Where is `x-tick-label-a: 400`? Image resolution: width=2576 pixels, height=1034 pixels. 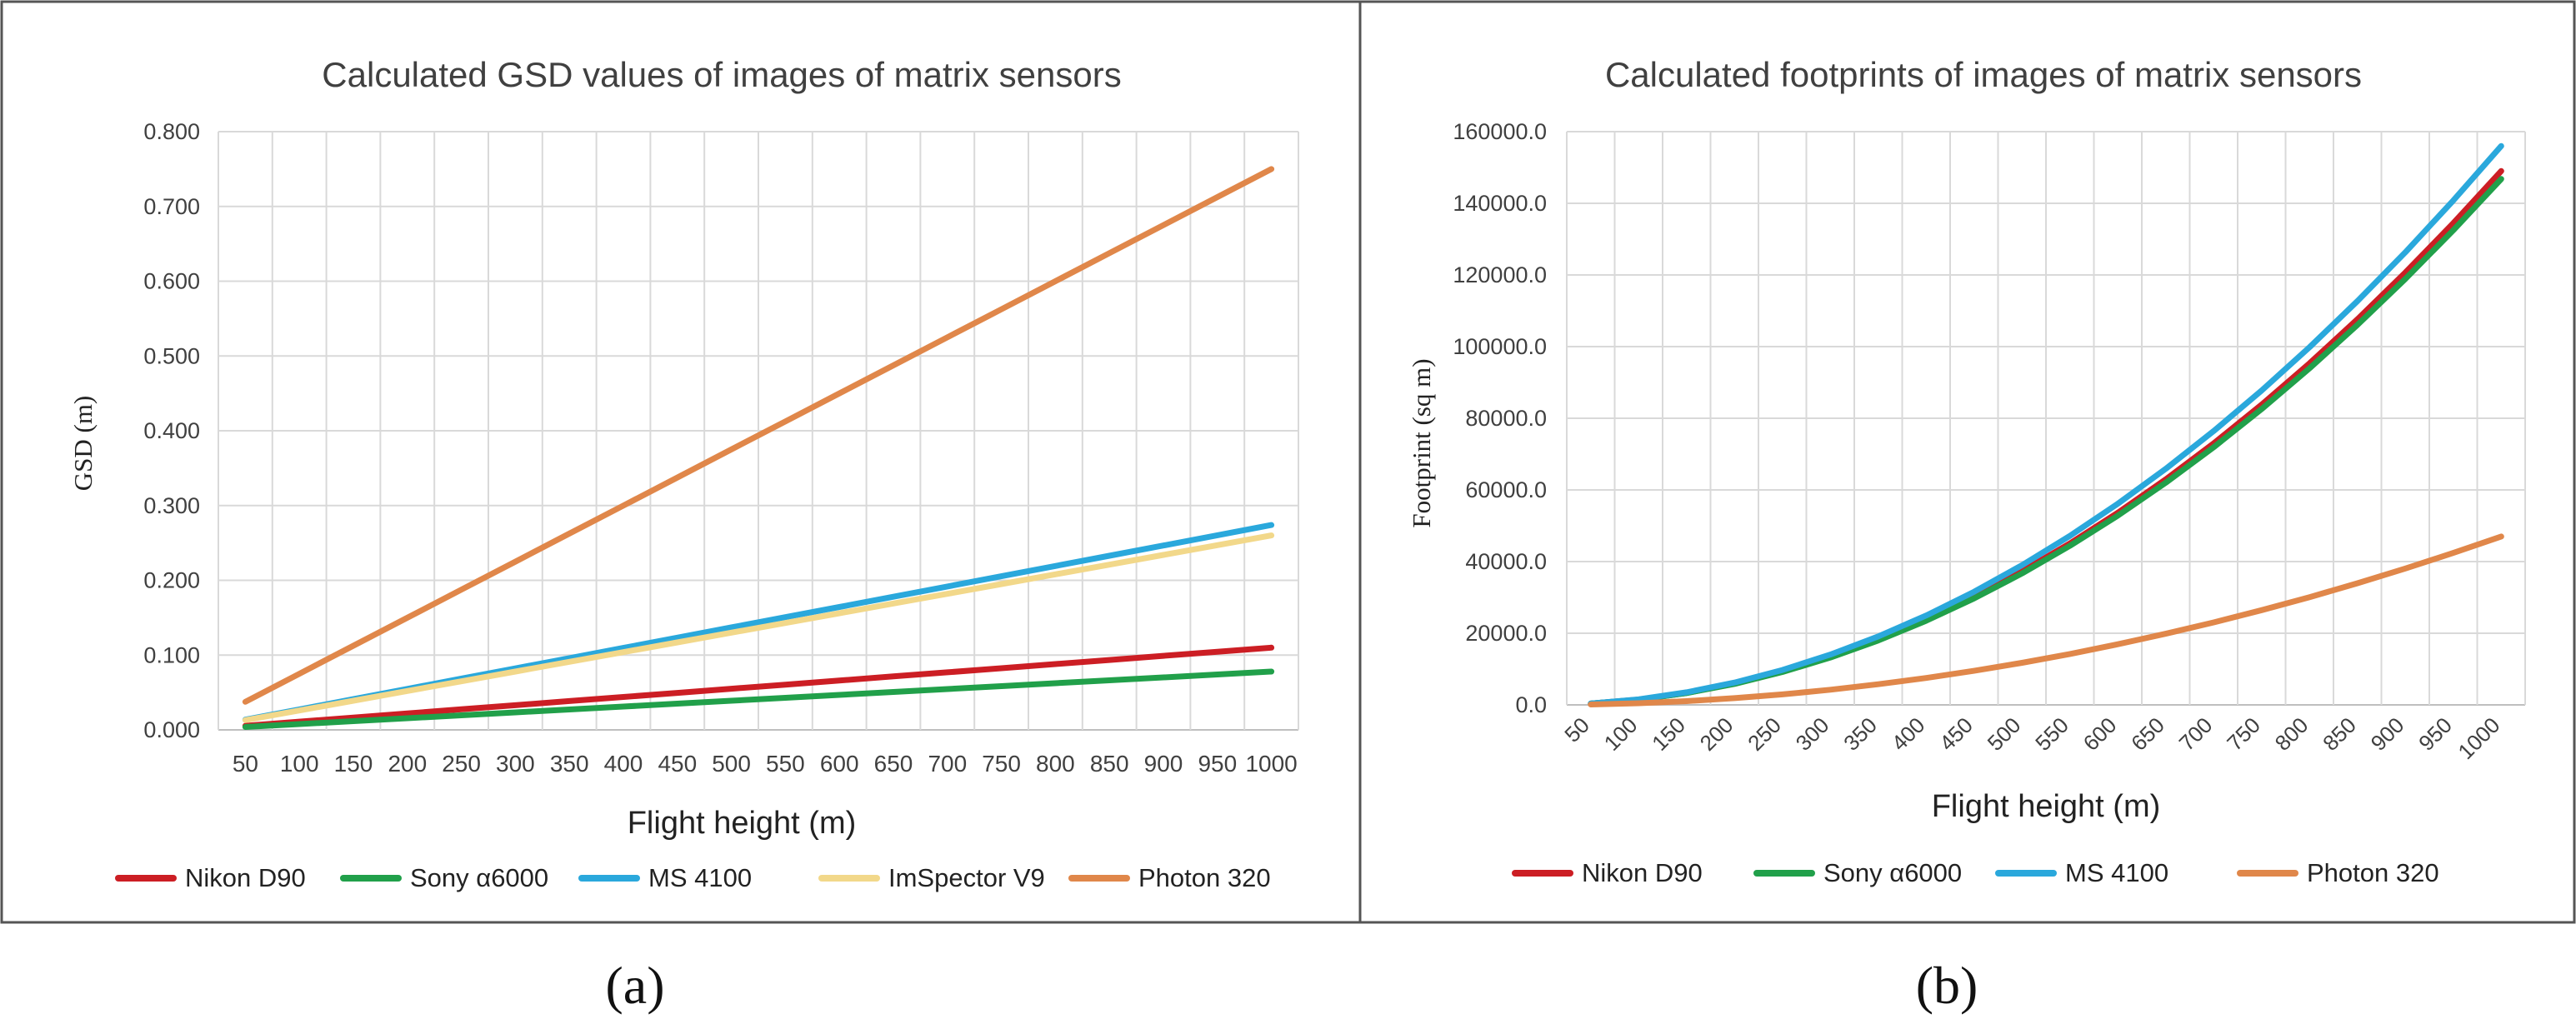 x-tick-label-a: 400 is located at coordinates (623, 764).